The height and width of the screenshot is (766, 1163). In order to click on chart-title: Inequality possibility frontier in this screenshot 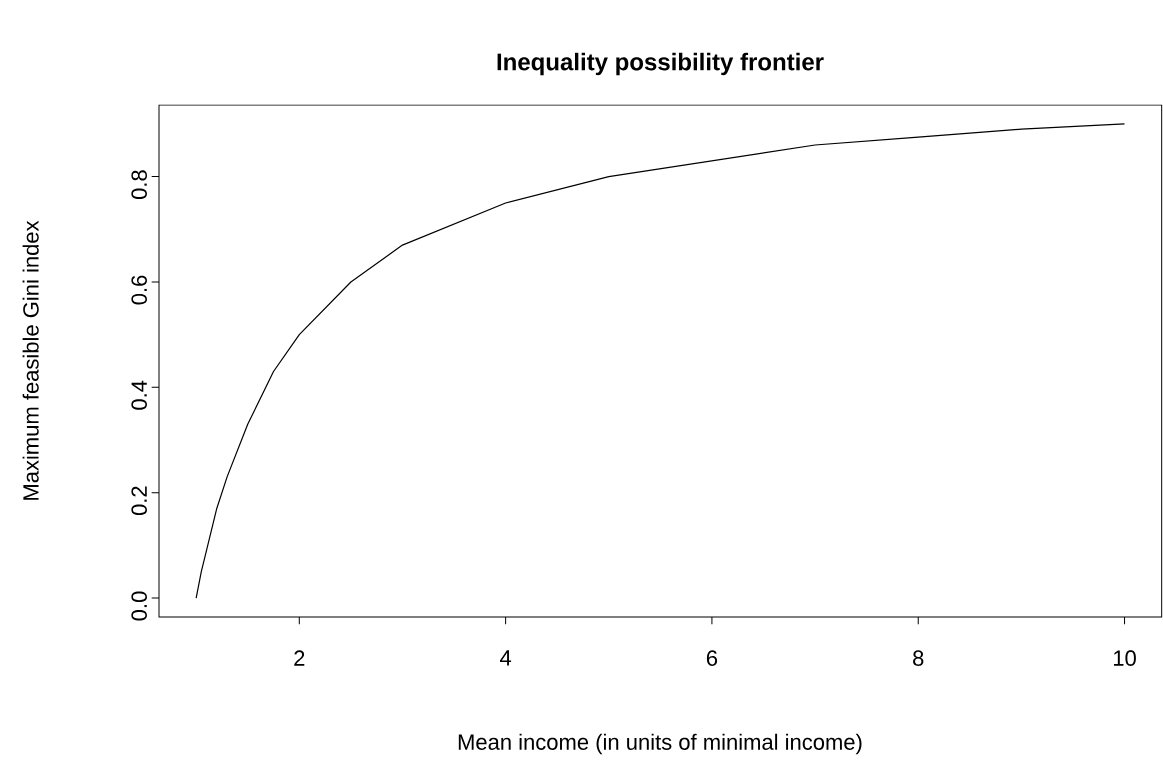, I will do `click(660, 64)`.